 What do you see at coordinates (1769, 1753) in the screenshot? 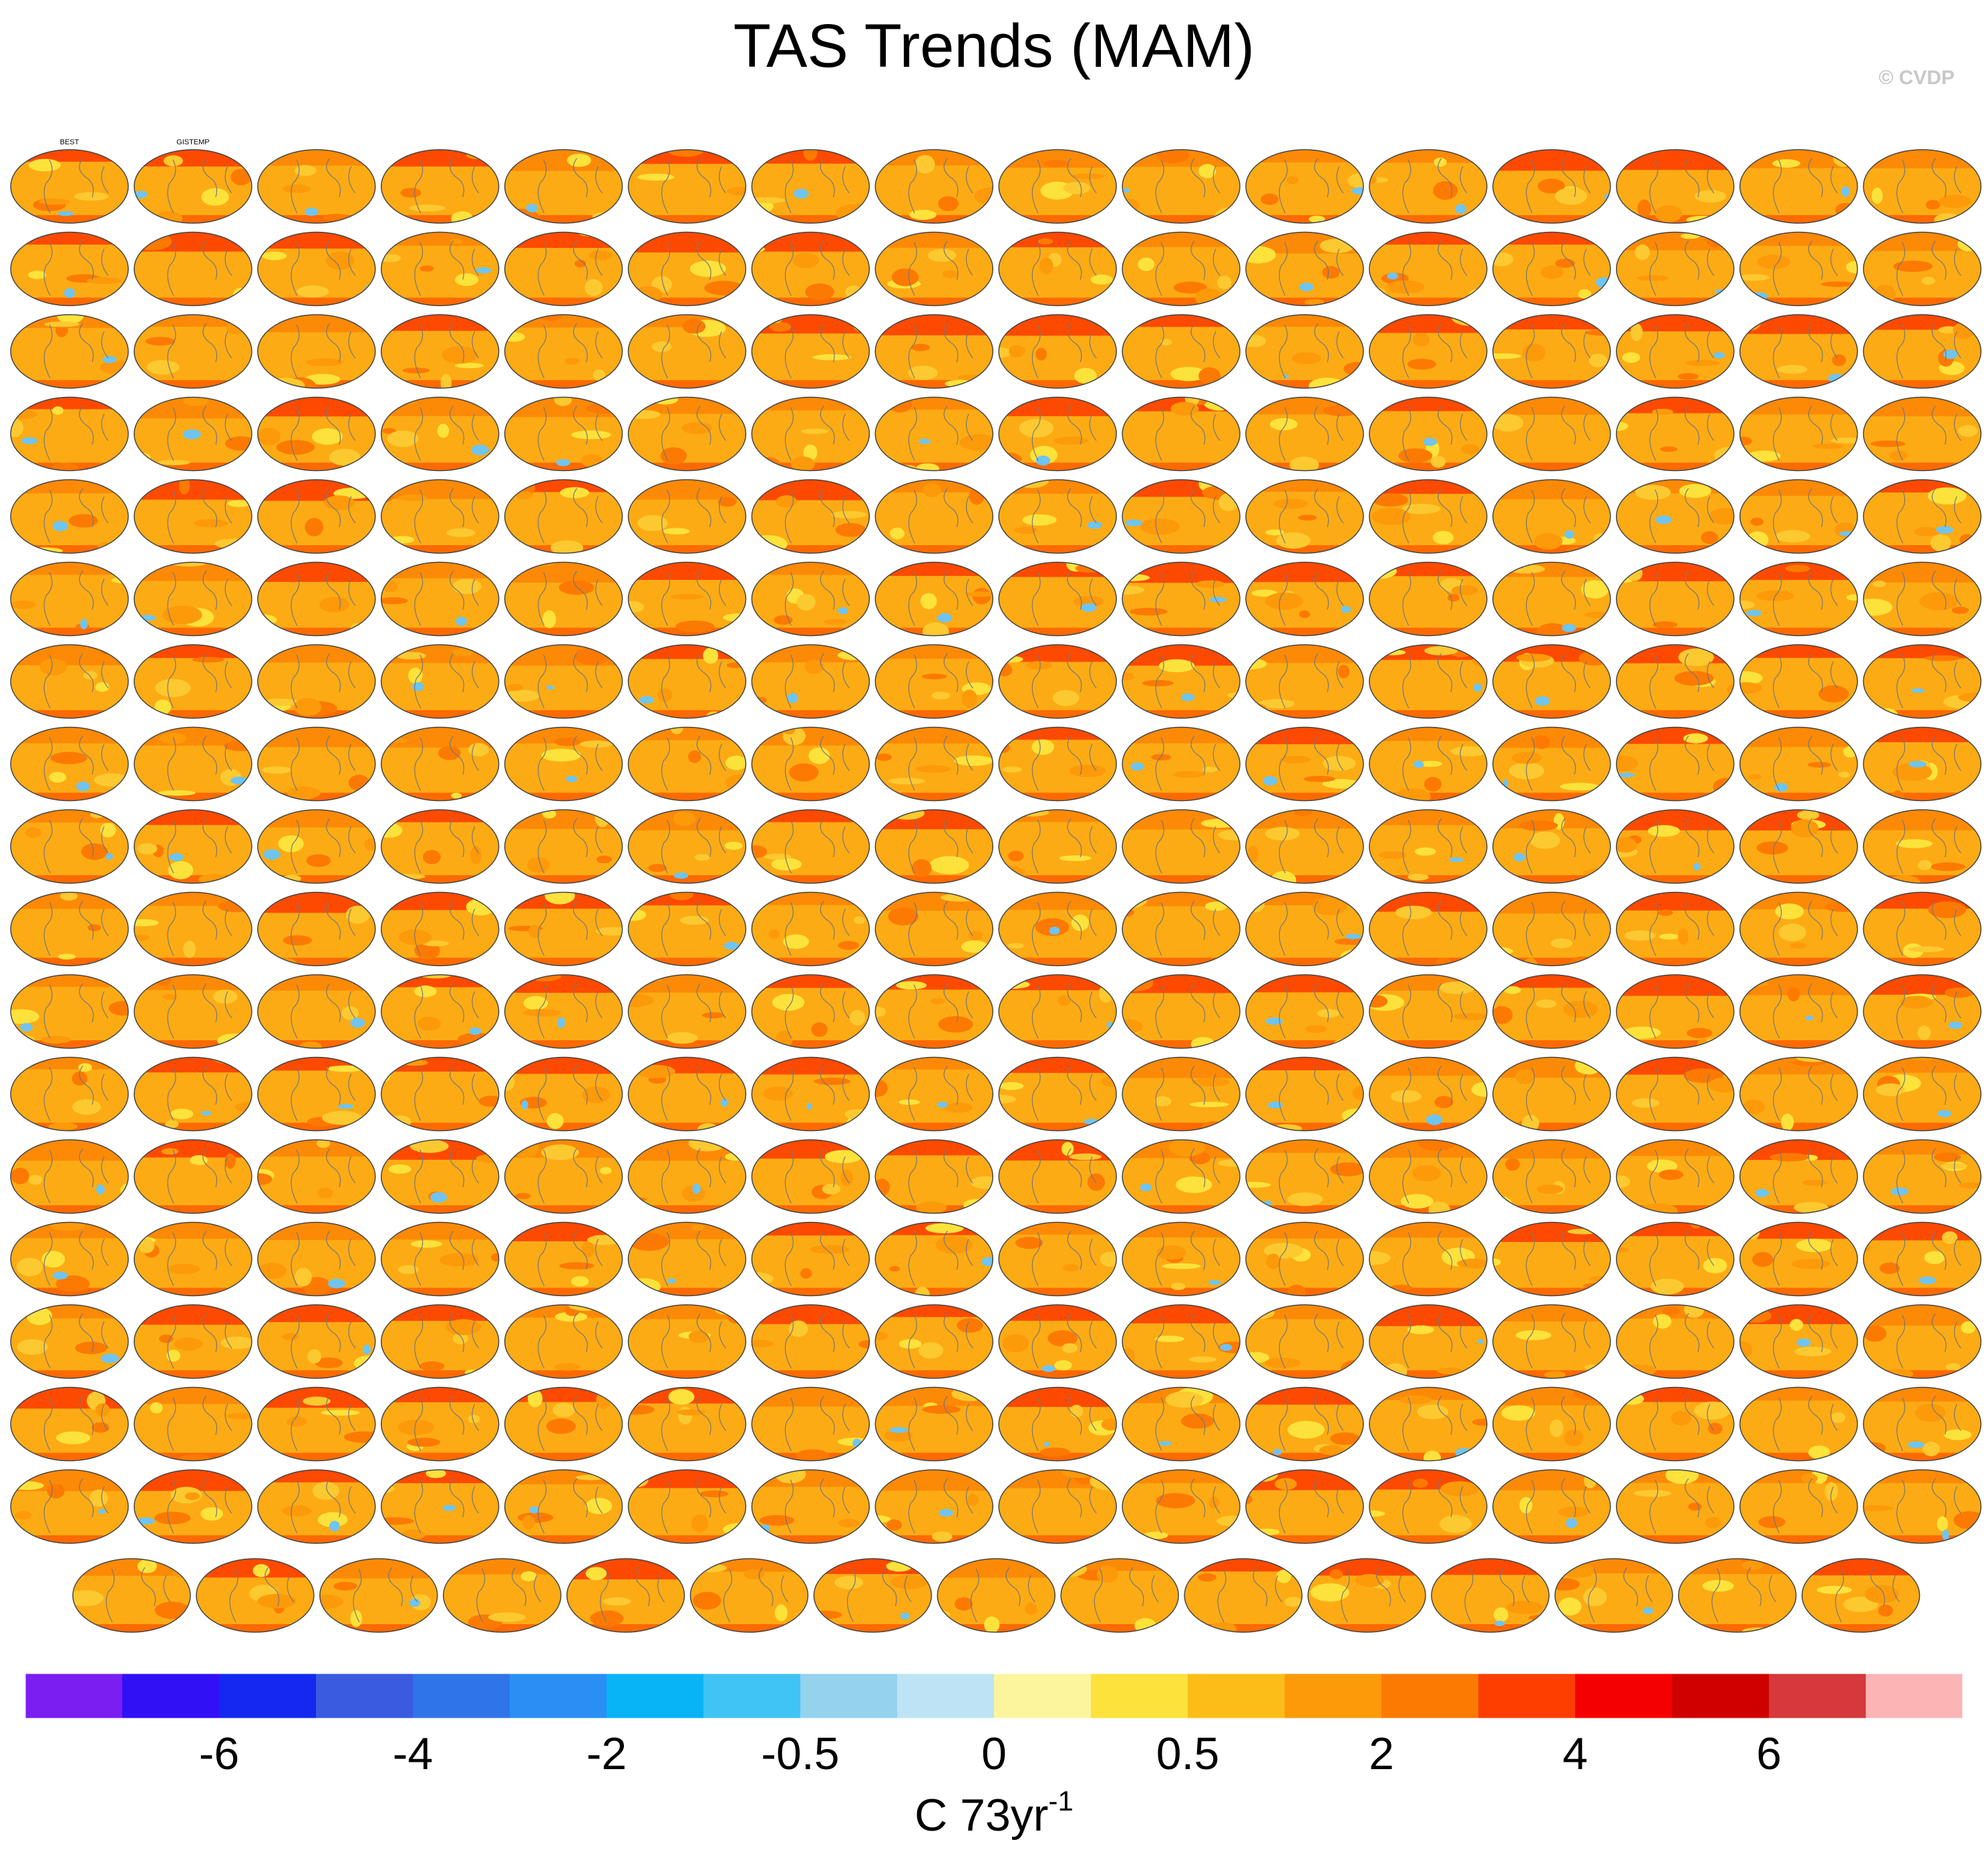
I see `colorbar-tick-label: 6` at bounding box center [1769, 1753].